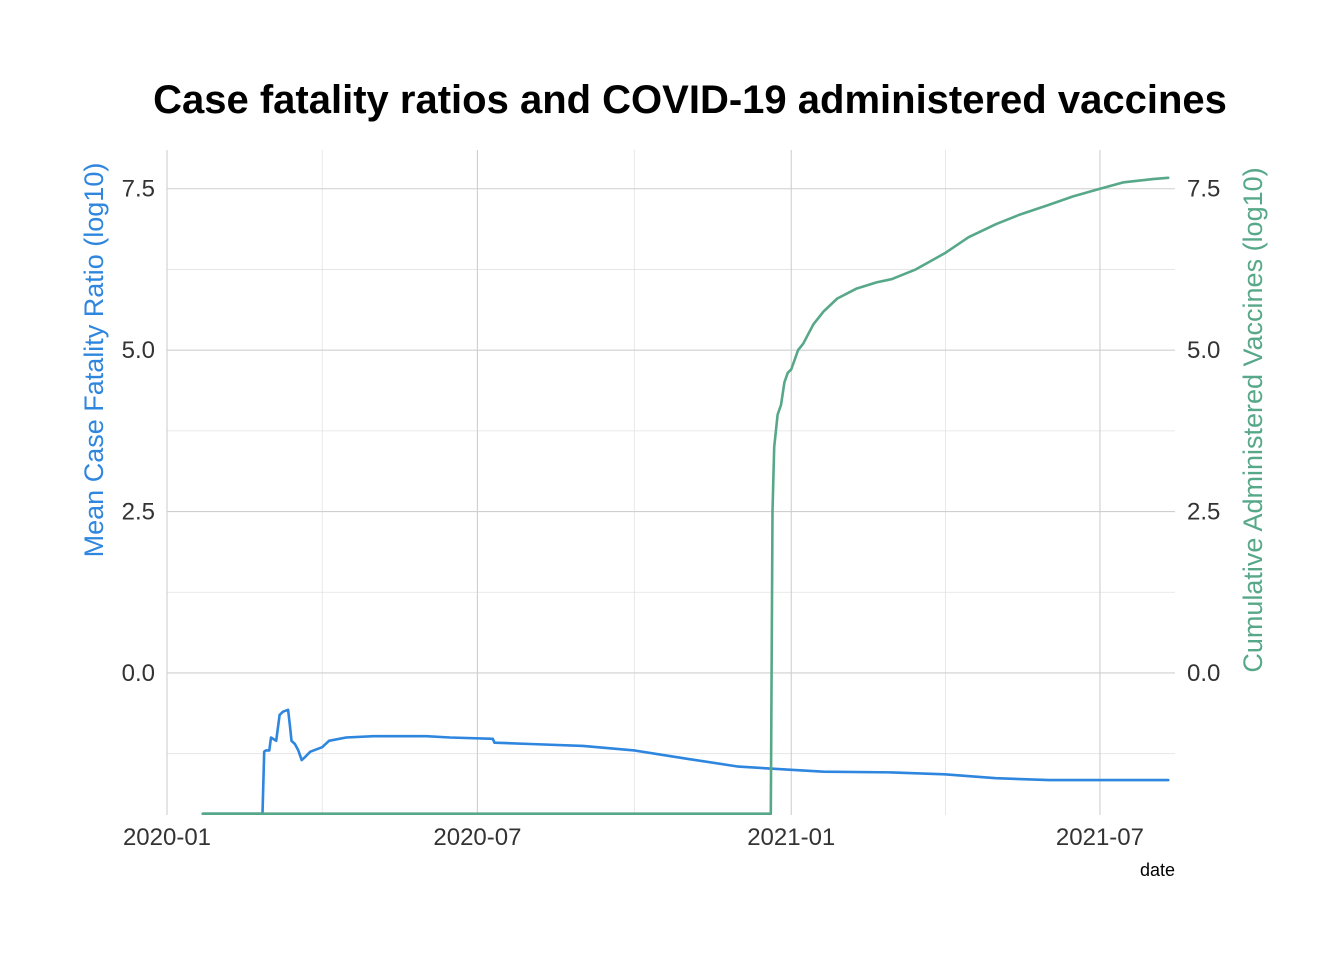 The width and height of the screenshot is (1344, 960). I want to click on y-tick-label-right: 7.5, so click(1203, 189).